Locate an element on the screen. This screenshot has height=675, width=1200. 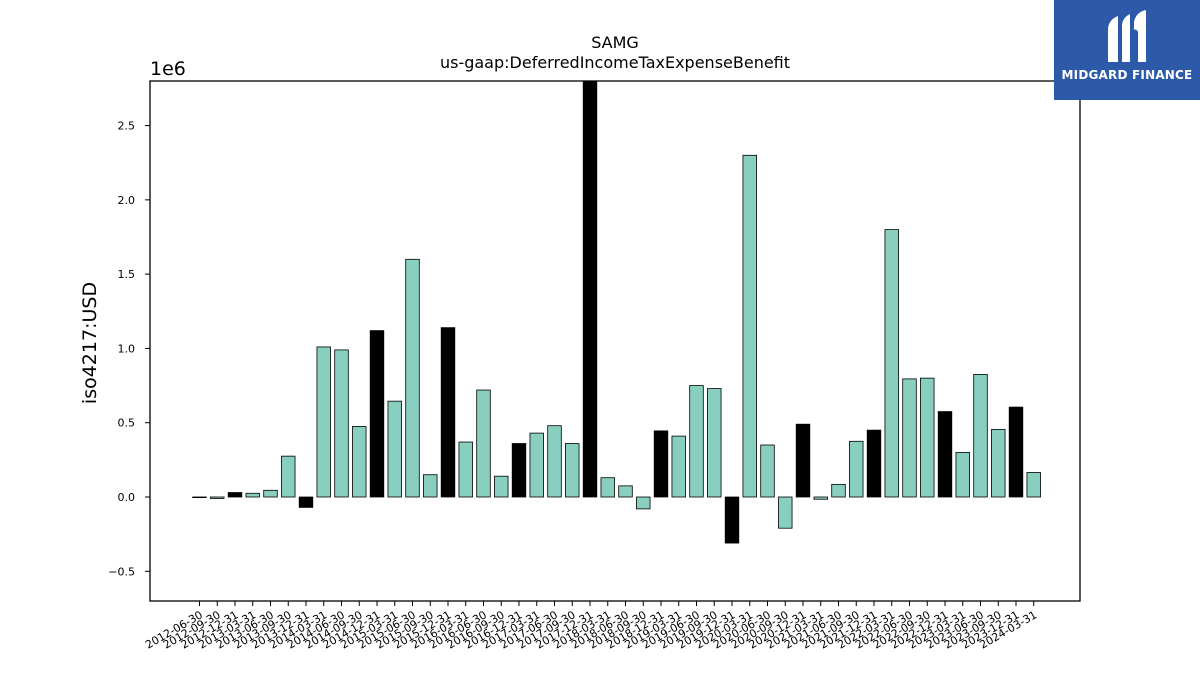
chart-subtitle: us-gaap:DeferredIncomeTaxExpenseBenefit is located at coordinates (615, 62).